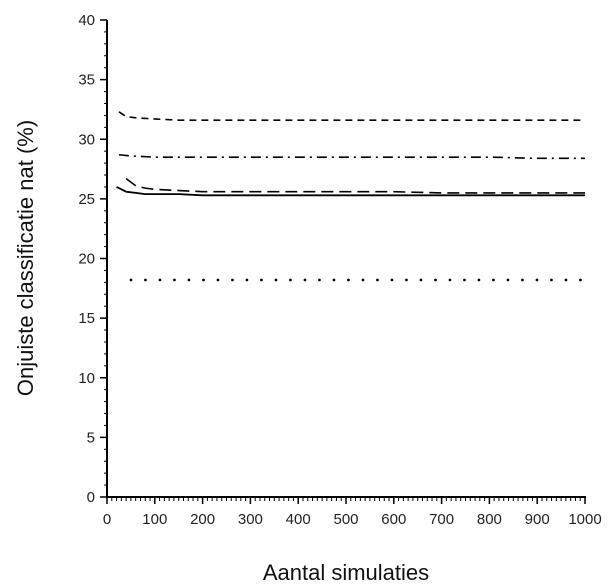 This screenshot has width=610, height=587. What do you see at coordinates (86, 378) in the screenshot?
I see `y-tick-label: 10` at bounding box center [86, 378].